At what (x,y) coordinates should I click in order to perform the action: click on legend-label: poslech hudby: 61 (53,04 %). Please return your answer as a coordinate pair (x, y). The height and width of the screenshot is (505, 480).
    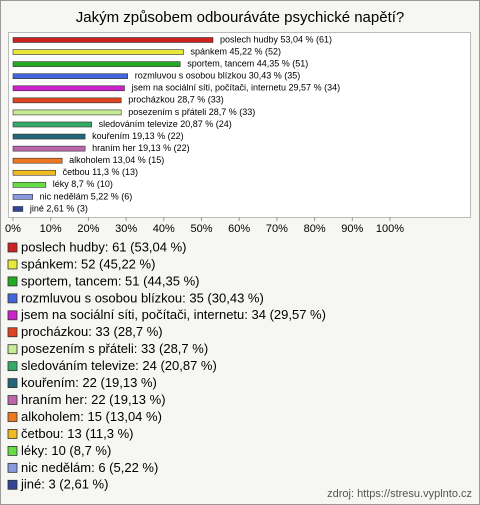
    Looking at the image, I should click on (104, 246).